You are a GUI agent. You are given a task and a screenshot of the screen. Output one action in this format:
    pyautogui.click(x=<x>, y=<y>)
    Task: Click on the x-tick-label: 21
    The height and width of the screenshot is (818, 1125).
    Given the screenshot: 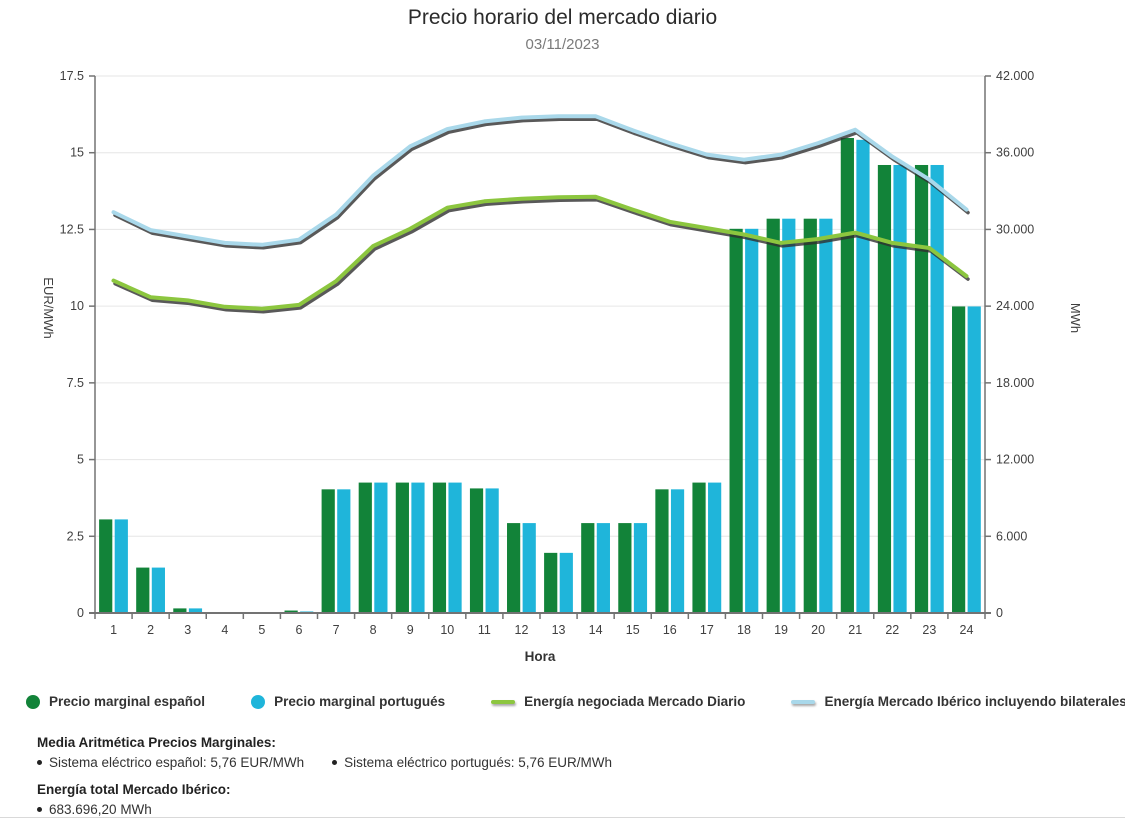 What is the action you would take?
    pyautogui.click(x=855, y=630)
    